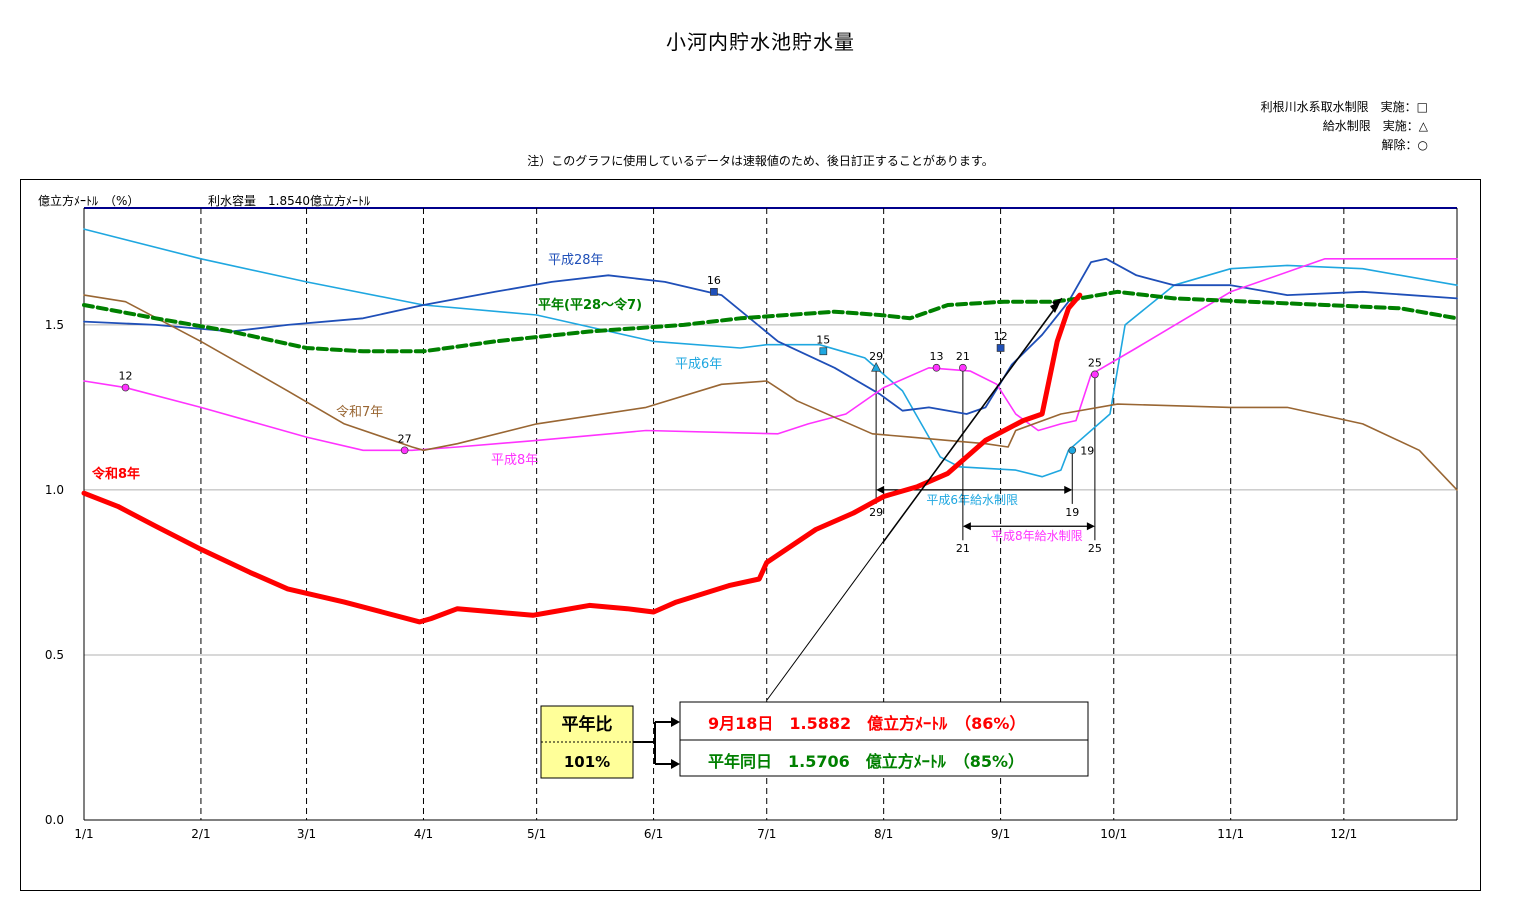 The image size is (1521, 913). What do you see at coordinates (576, 260) in the screenshot?
I see `series-name-h28: 平成28年` at bounding box center [576, 260].